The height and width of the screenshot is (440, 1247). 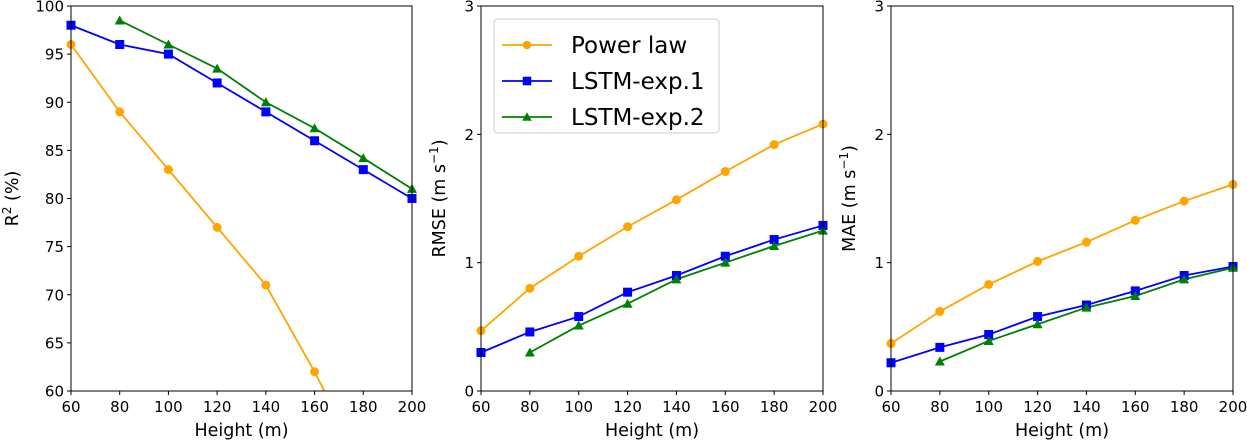 I want to click on markers, so click(x=1062, y=273).